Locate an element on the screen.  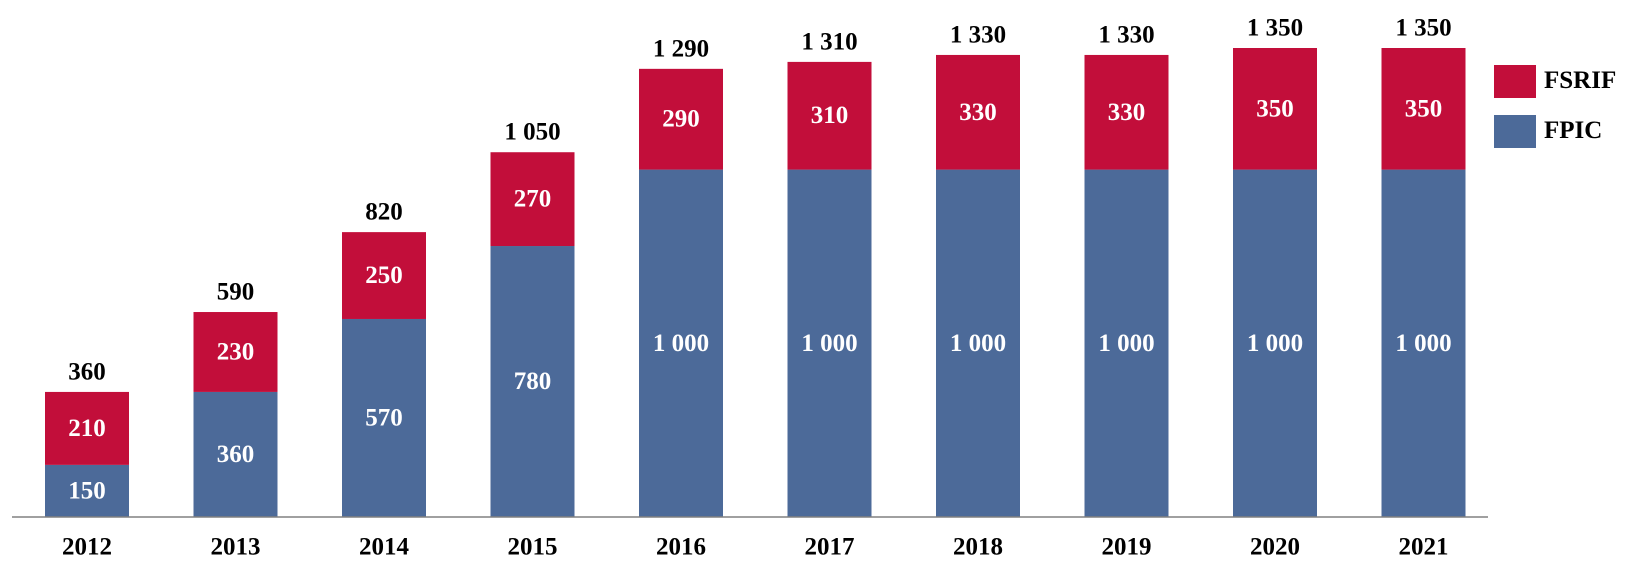
bar-segment-fpic-2013 is located at coordinates (235, 454).